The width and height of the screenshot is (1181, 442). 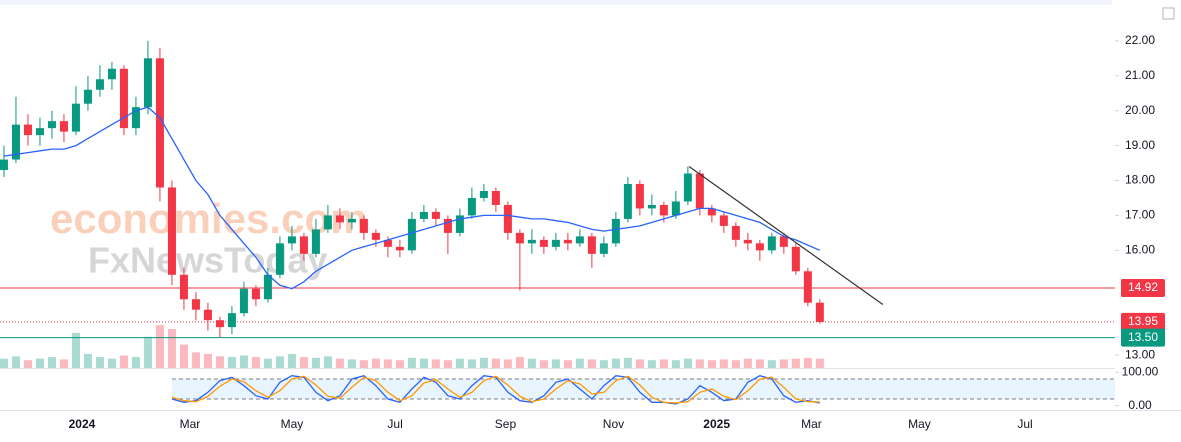 I want to click on level-label: 13.95, so click(x=1143, y=321).